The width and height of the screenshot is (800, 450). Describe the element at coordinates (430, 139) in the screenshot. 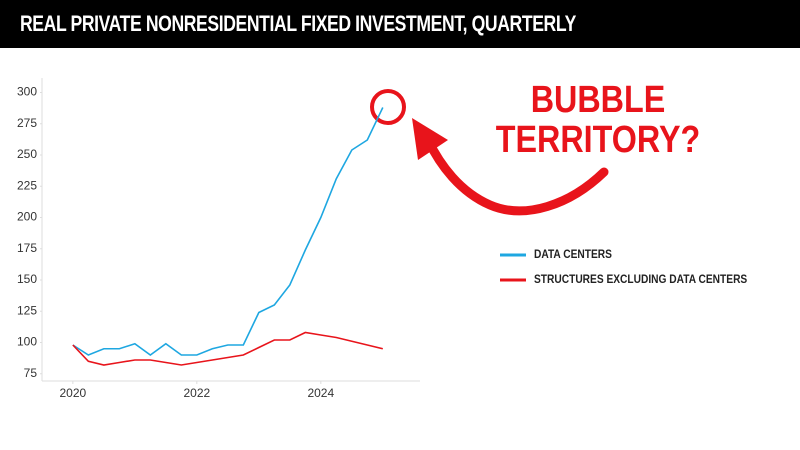

I see `arrow-head` at that location.